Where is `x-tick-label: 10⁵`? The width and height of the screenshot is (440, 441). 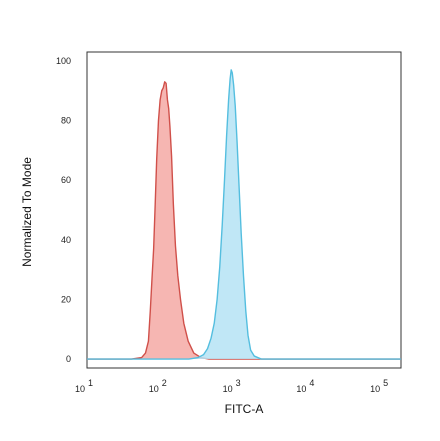
x-tick-label: 10⁵ is located at coordinates (379, 386).